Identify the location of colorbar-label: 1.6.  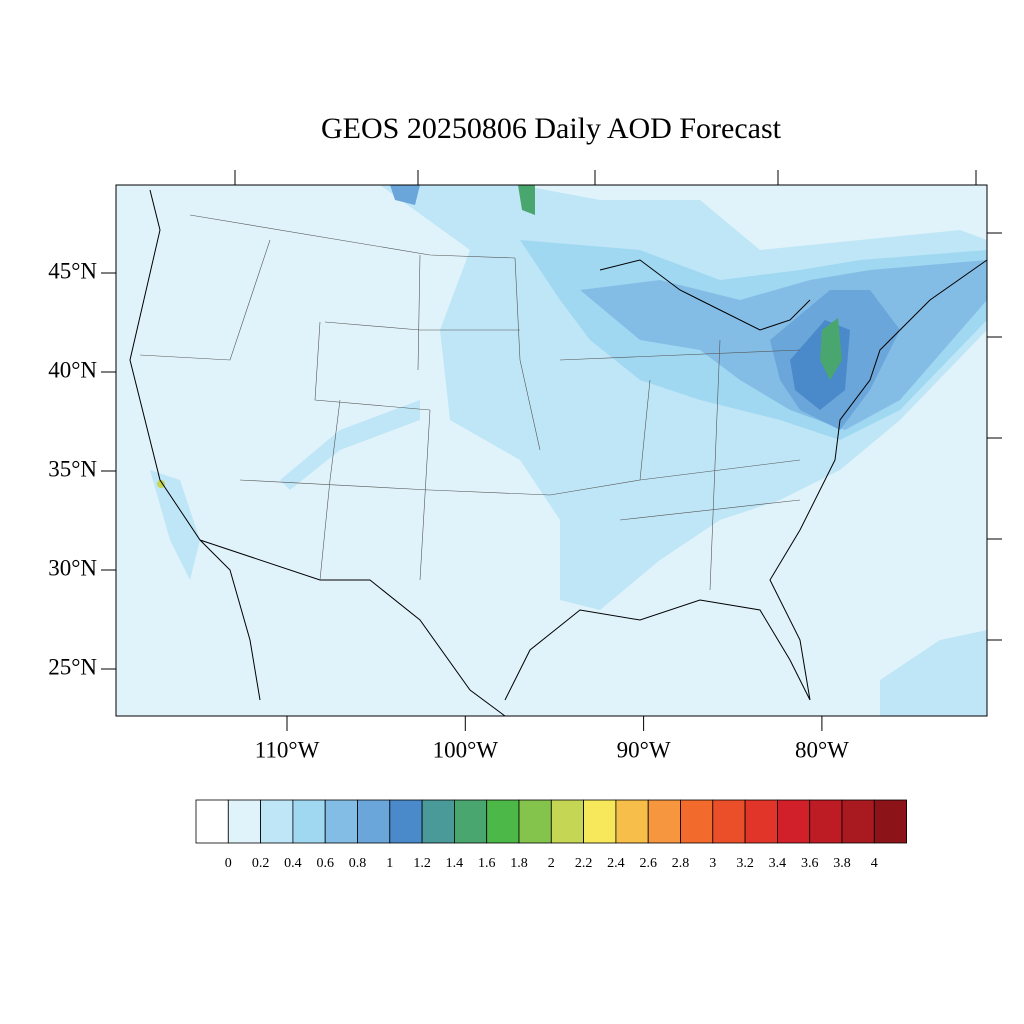
(487, 863).